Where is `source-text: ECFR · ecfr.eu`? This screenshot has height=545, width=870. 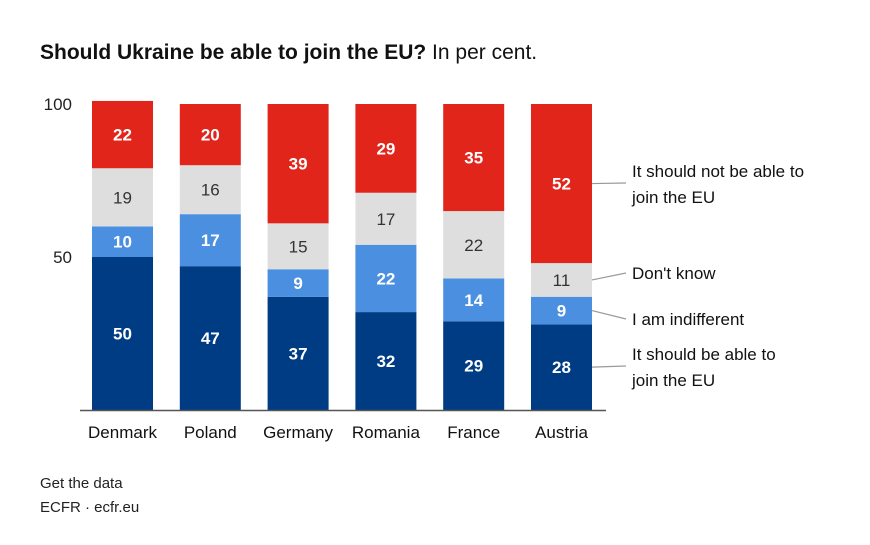
source-text: ECFR · ecfr.eu is located at coordinates (90, 507).